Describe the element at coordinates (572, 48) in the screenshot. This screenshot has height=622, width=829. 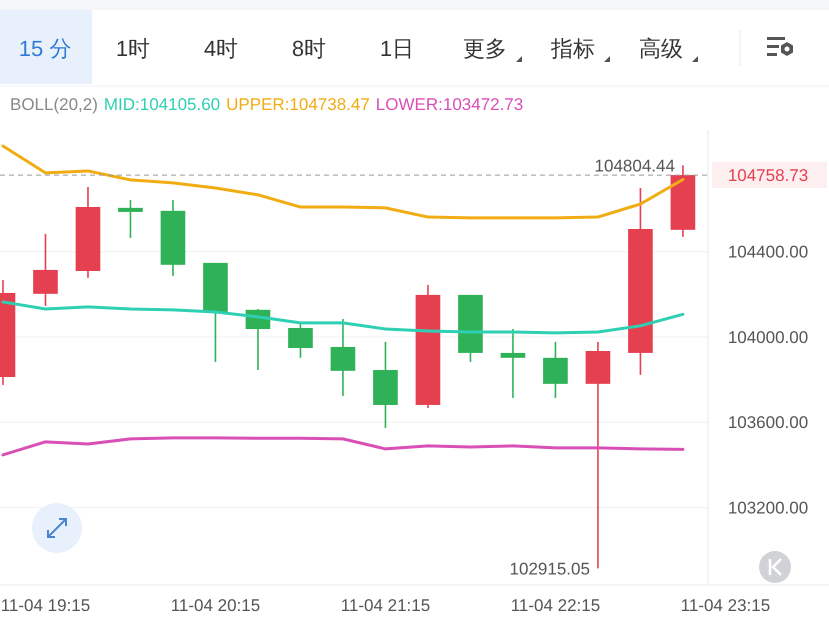
I see `text: 指标` at that location.